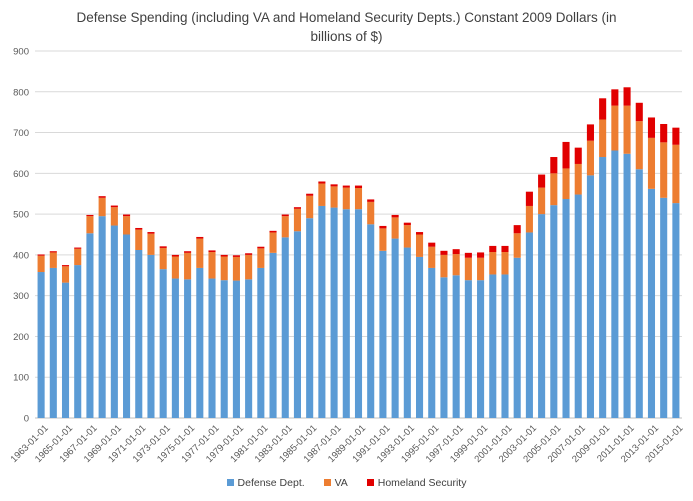 This screenshot has width=693, height=501. Describe the element at coordinates (21, 378) in the screenshot. I see `y-tick-label: 100` at that location.